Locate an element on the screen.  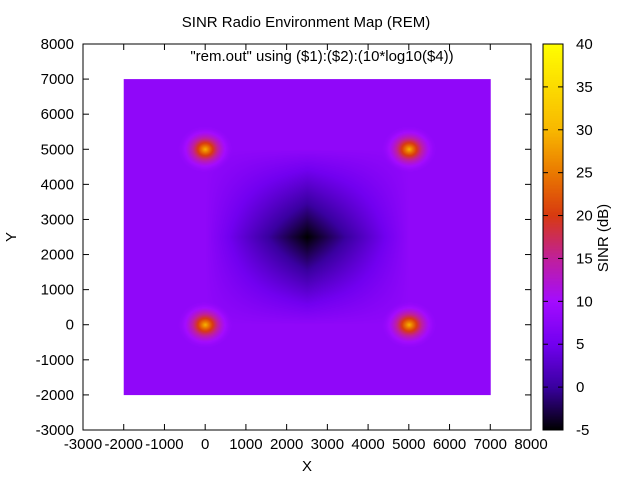
colorbar-tick-label: 10 is located at coordinates (584, 301).